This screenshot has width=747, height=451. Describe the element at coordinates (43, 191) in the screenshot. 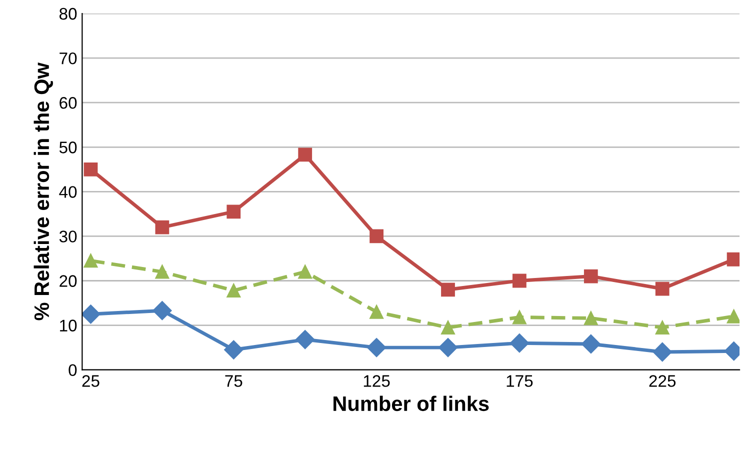

I see `y-axis-title: % Relative error in the Qw` at that location.